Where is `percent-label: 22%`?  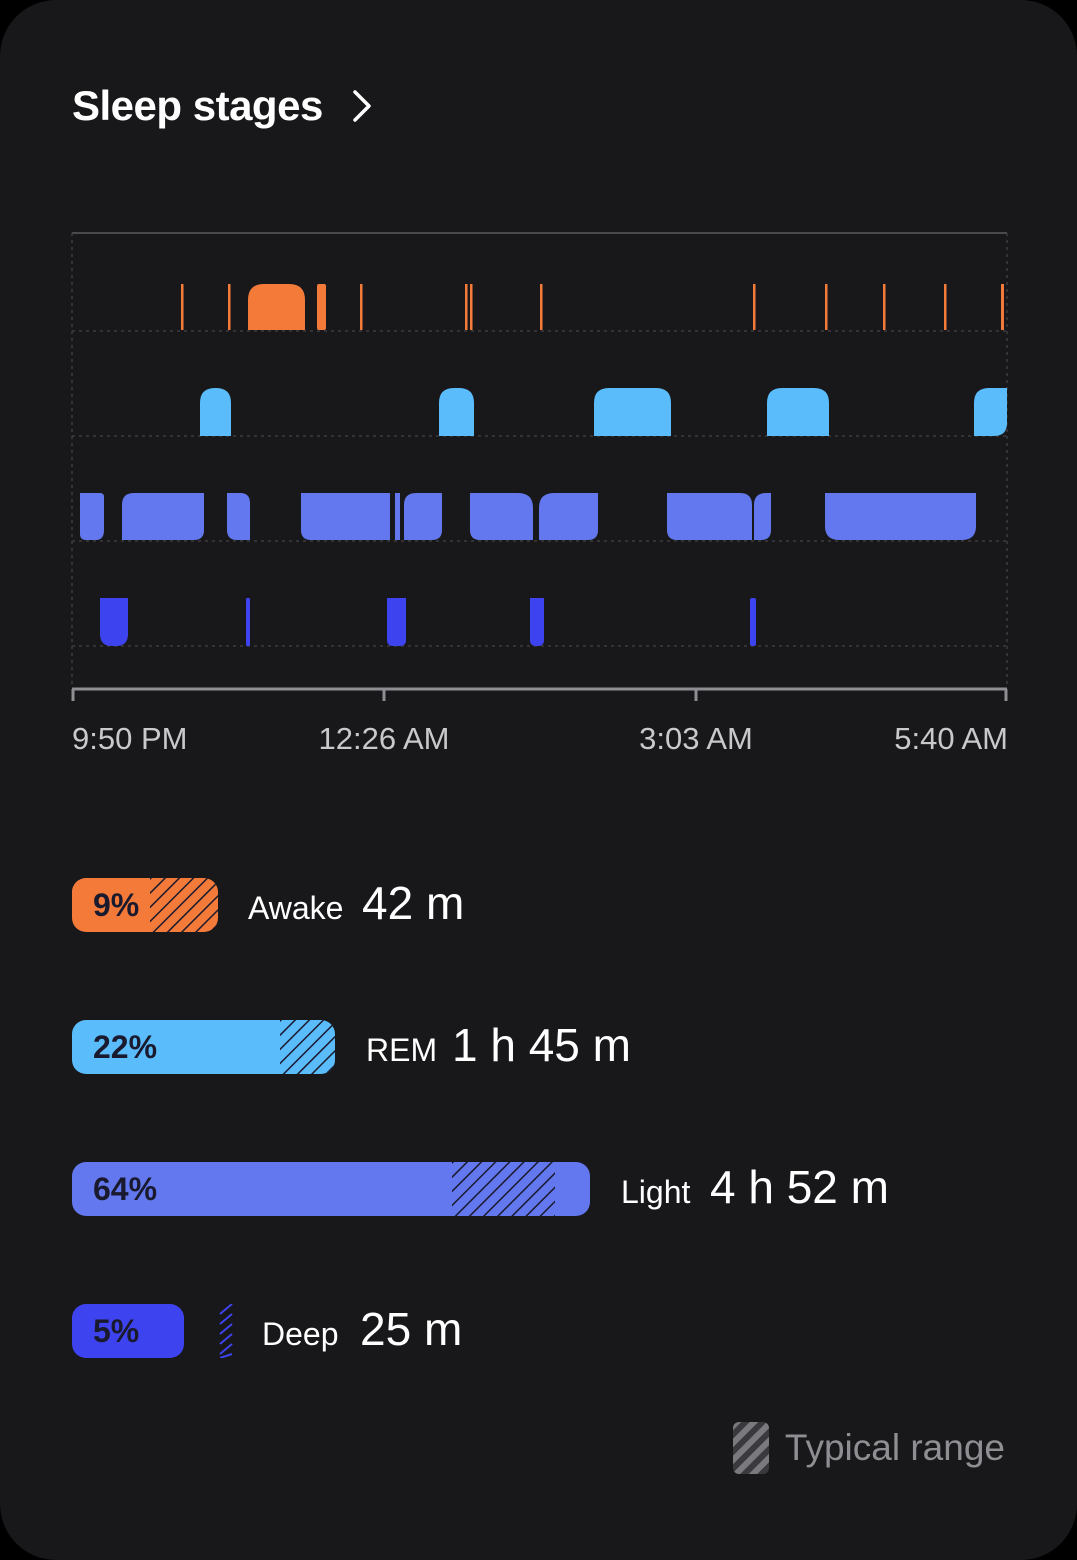
percent-label: 22% is located at coordinates (125, 1047).